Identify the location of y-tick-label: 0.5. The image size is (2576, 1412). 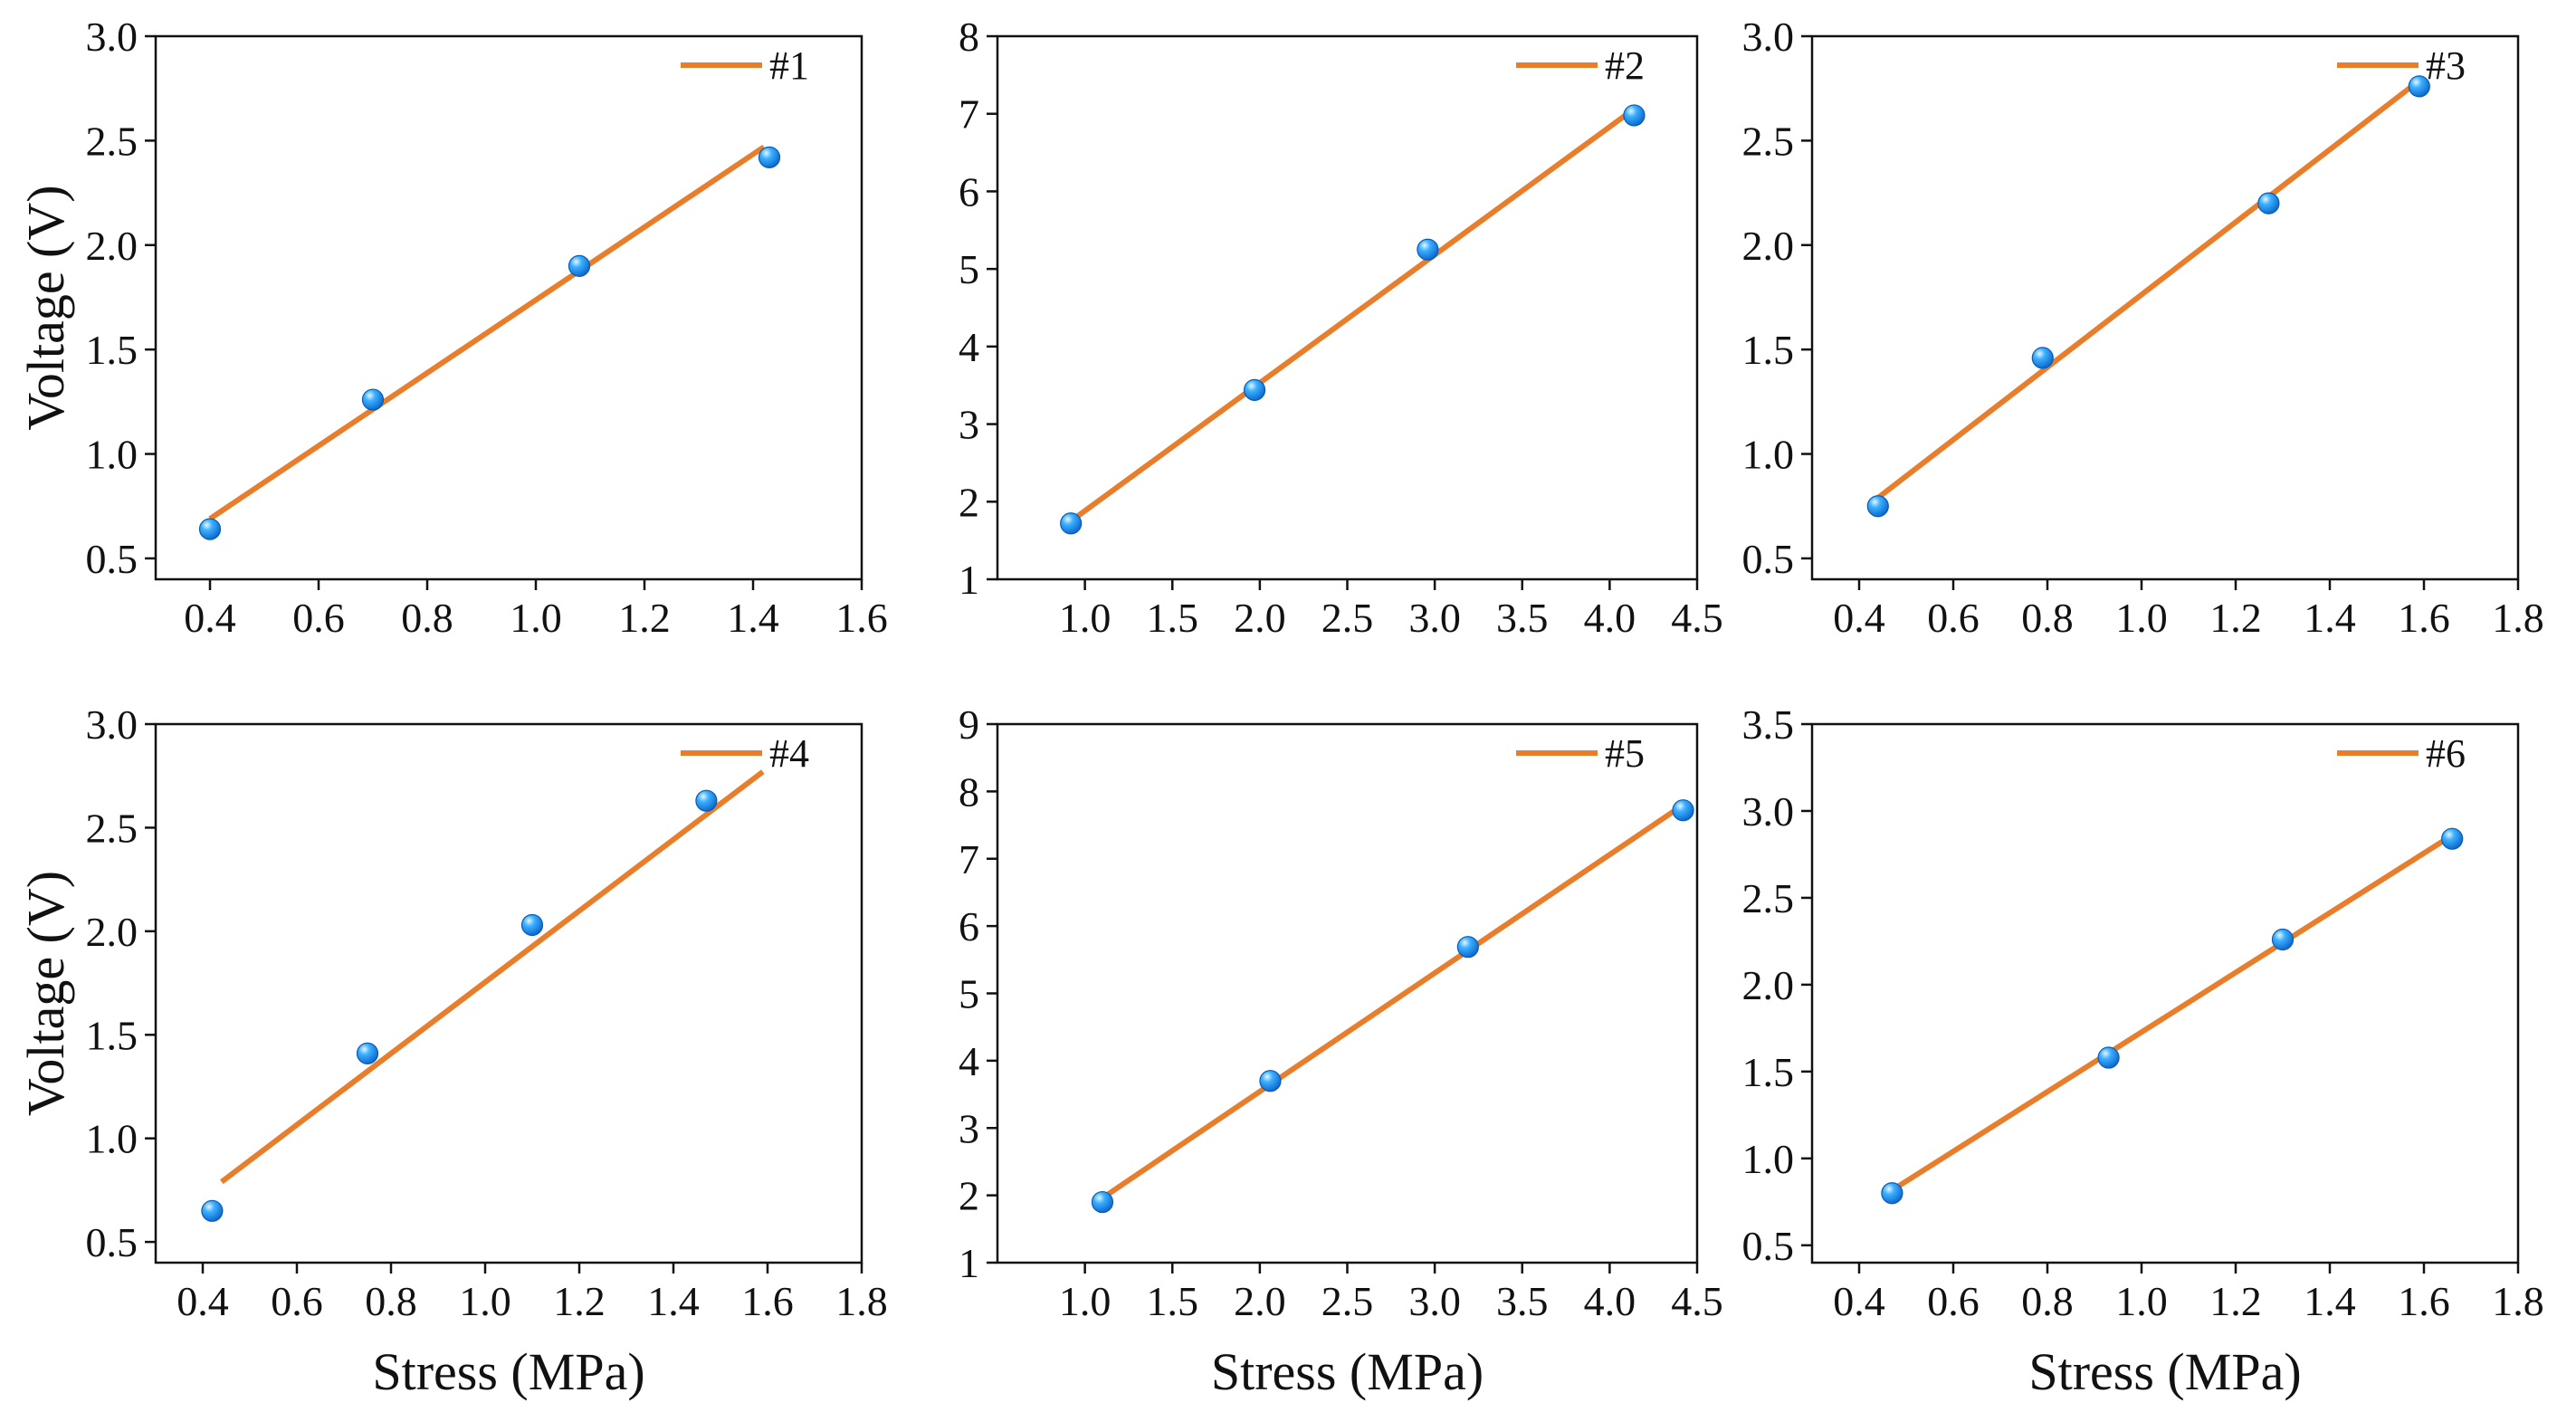
(112, 559).